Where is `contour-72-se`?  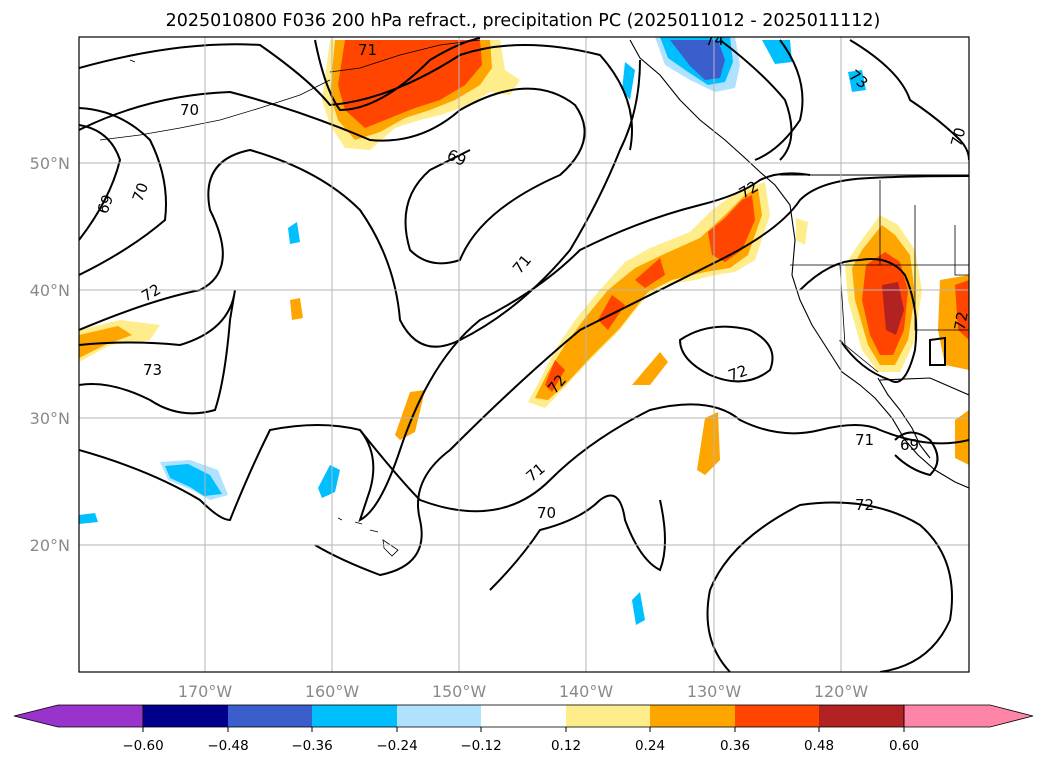
contour-72-se is located at coordinates (829, 586).